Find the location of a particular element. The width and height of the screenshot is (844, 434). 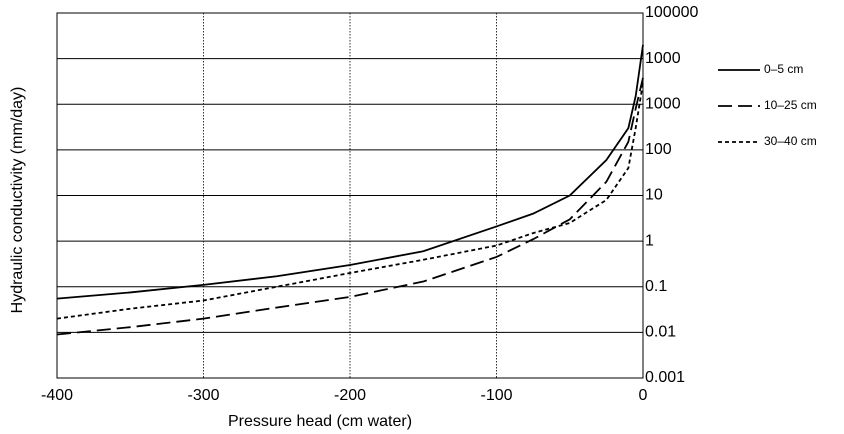

x-tick-label: -300 is located at coordinates (203, 395).